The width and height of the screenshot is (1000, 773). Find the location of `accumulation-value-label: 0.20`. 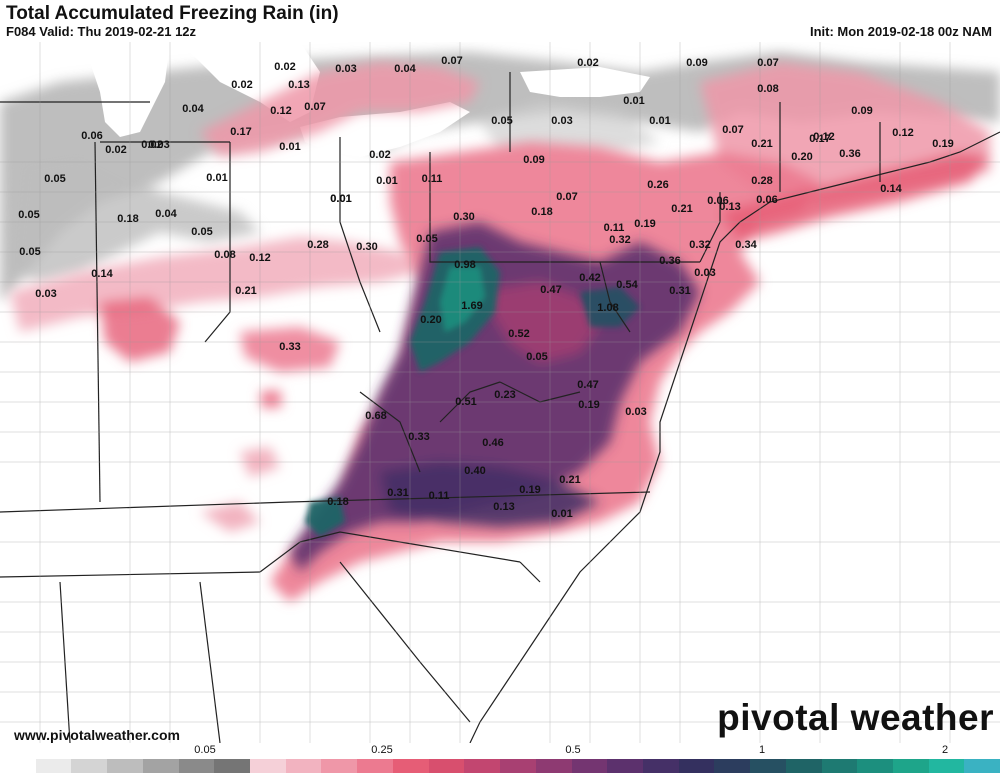

accumulation-value-label: 0.20 is located at coordinates (801, 157).